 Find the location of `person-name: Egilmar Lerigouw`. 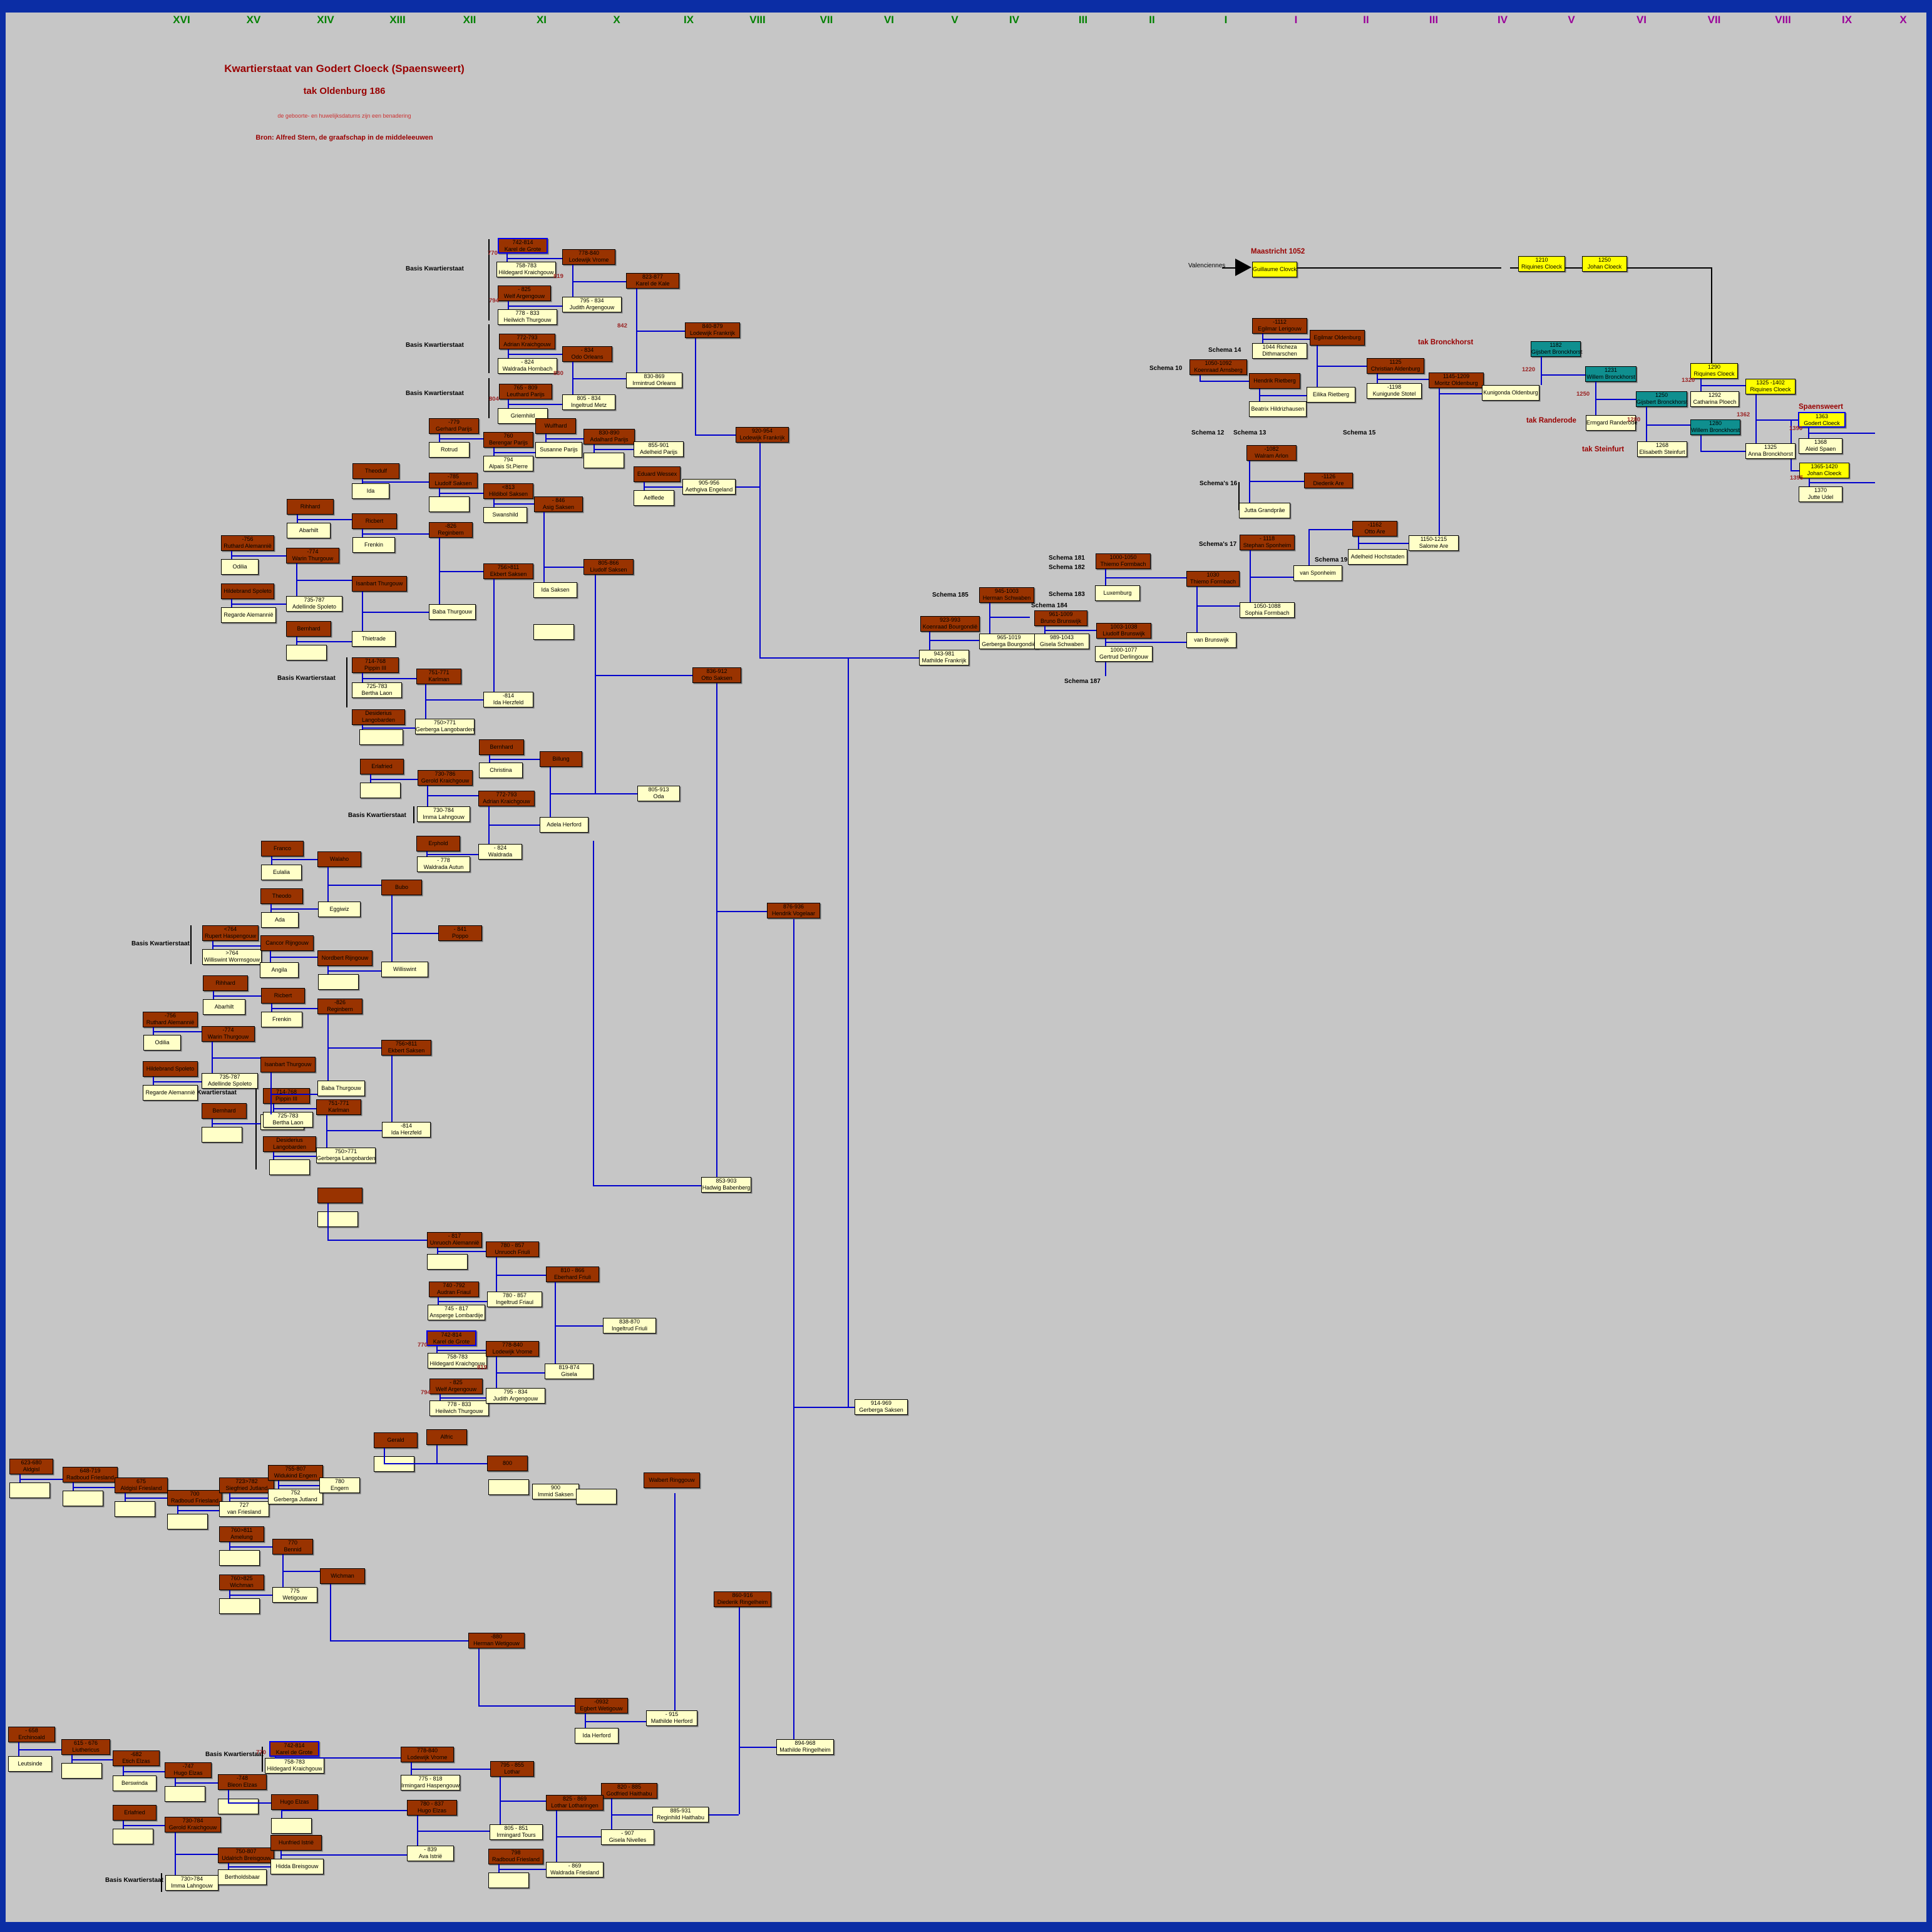

person-name: Egilmar Lerigouw is located at coordinates (1280, 329).